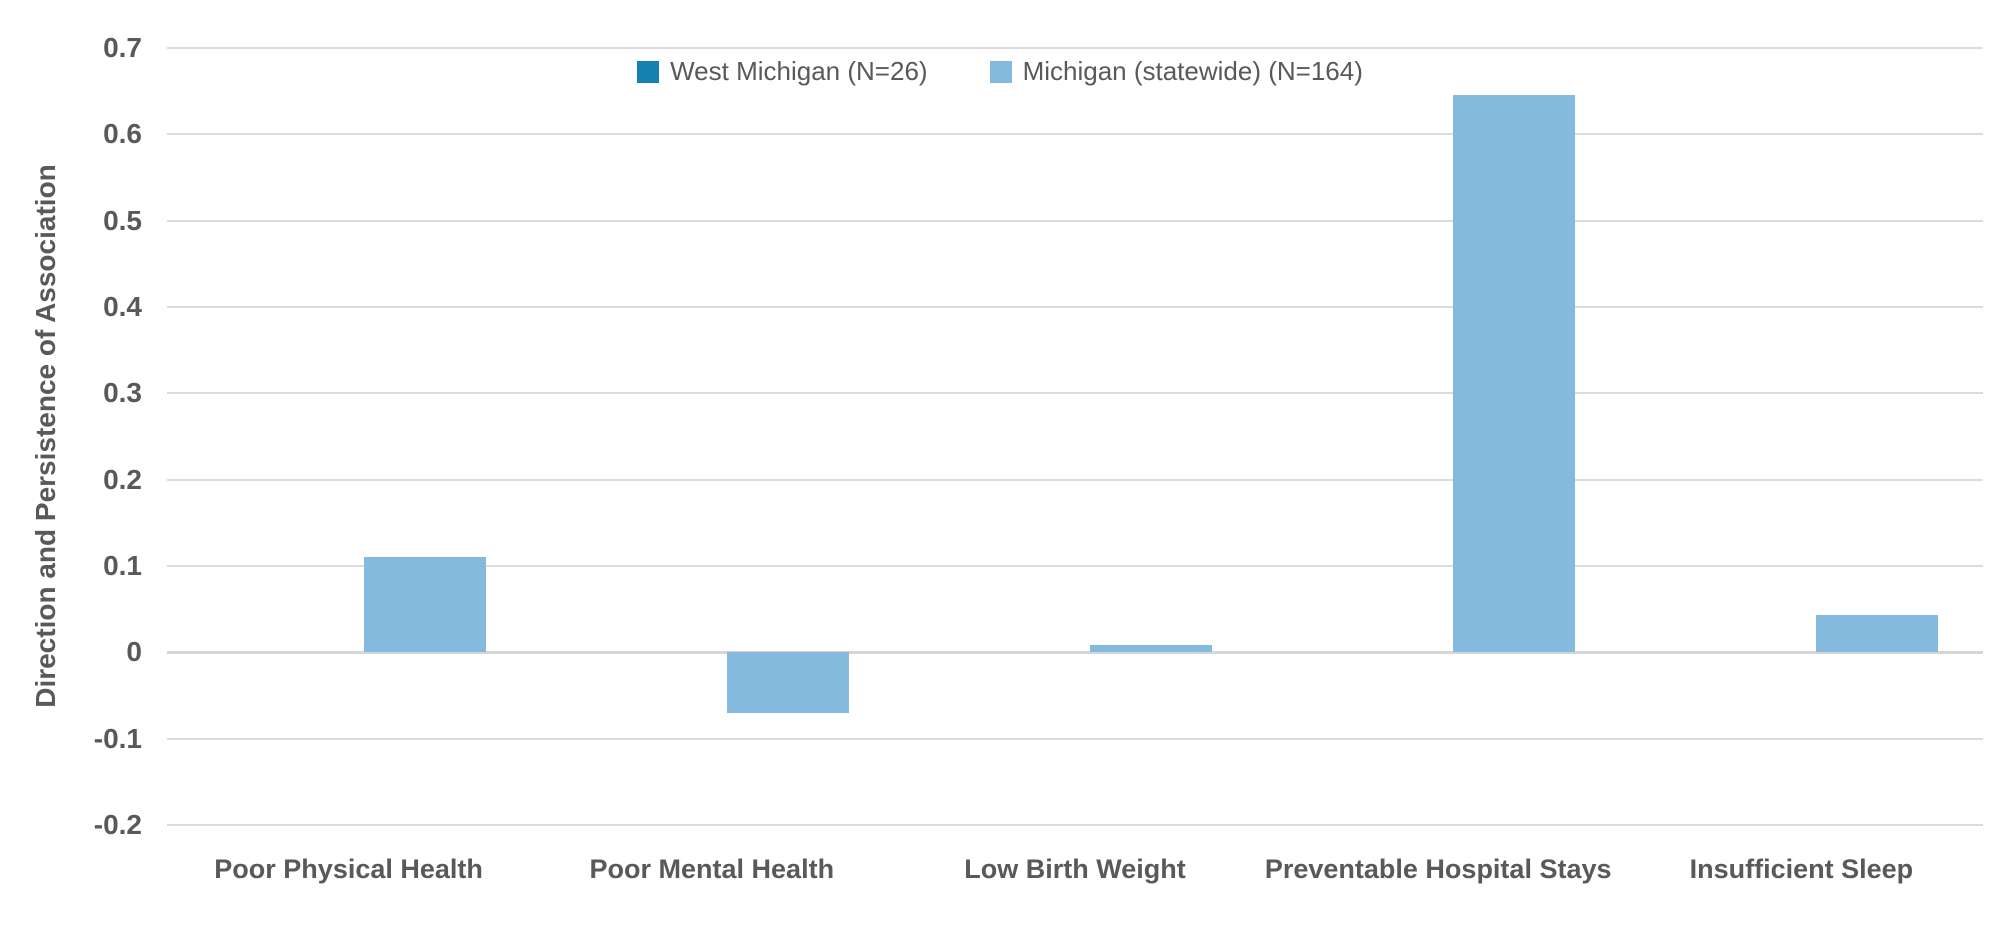  Describe the element at coordinates (122, 479) in the screenshot. I see `y-tick-label-0.2: 0.2` at that location.